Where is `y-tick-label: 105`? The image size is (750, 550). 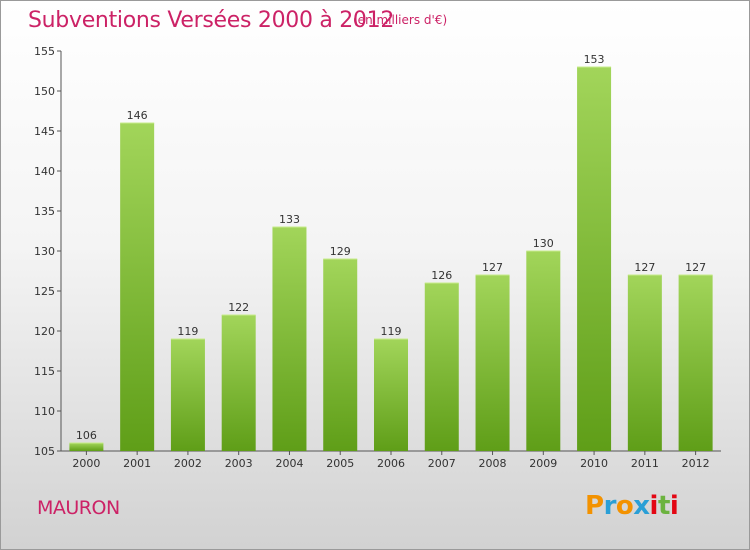
y-tick-label: 105 is located at coordinates (44, 451).